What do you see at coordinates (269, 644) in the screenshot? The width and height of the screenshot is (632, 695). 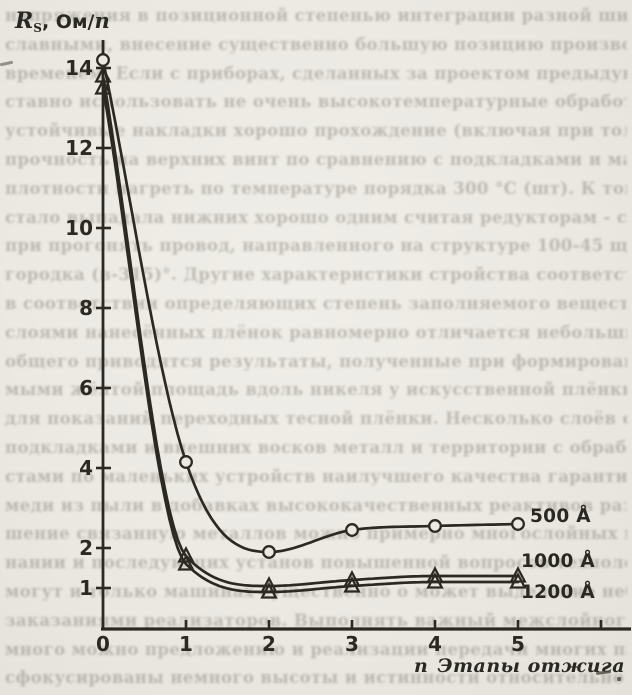 I see `x-tick-label: 2` at bounding box center [269, 644].